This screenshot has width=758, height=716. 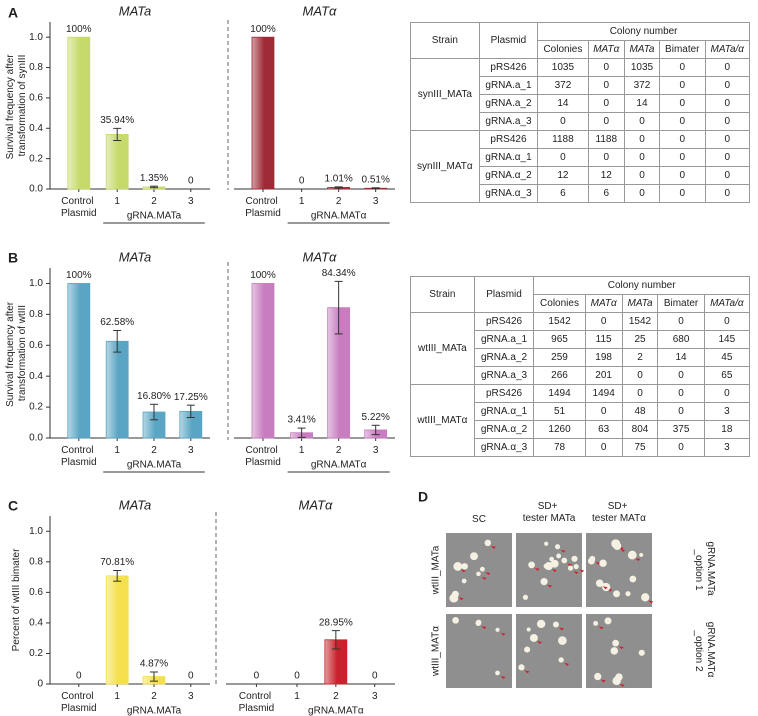 I want to click on table-cell: 12, so click(x=606, y=175).